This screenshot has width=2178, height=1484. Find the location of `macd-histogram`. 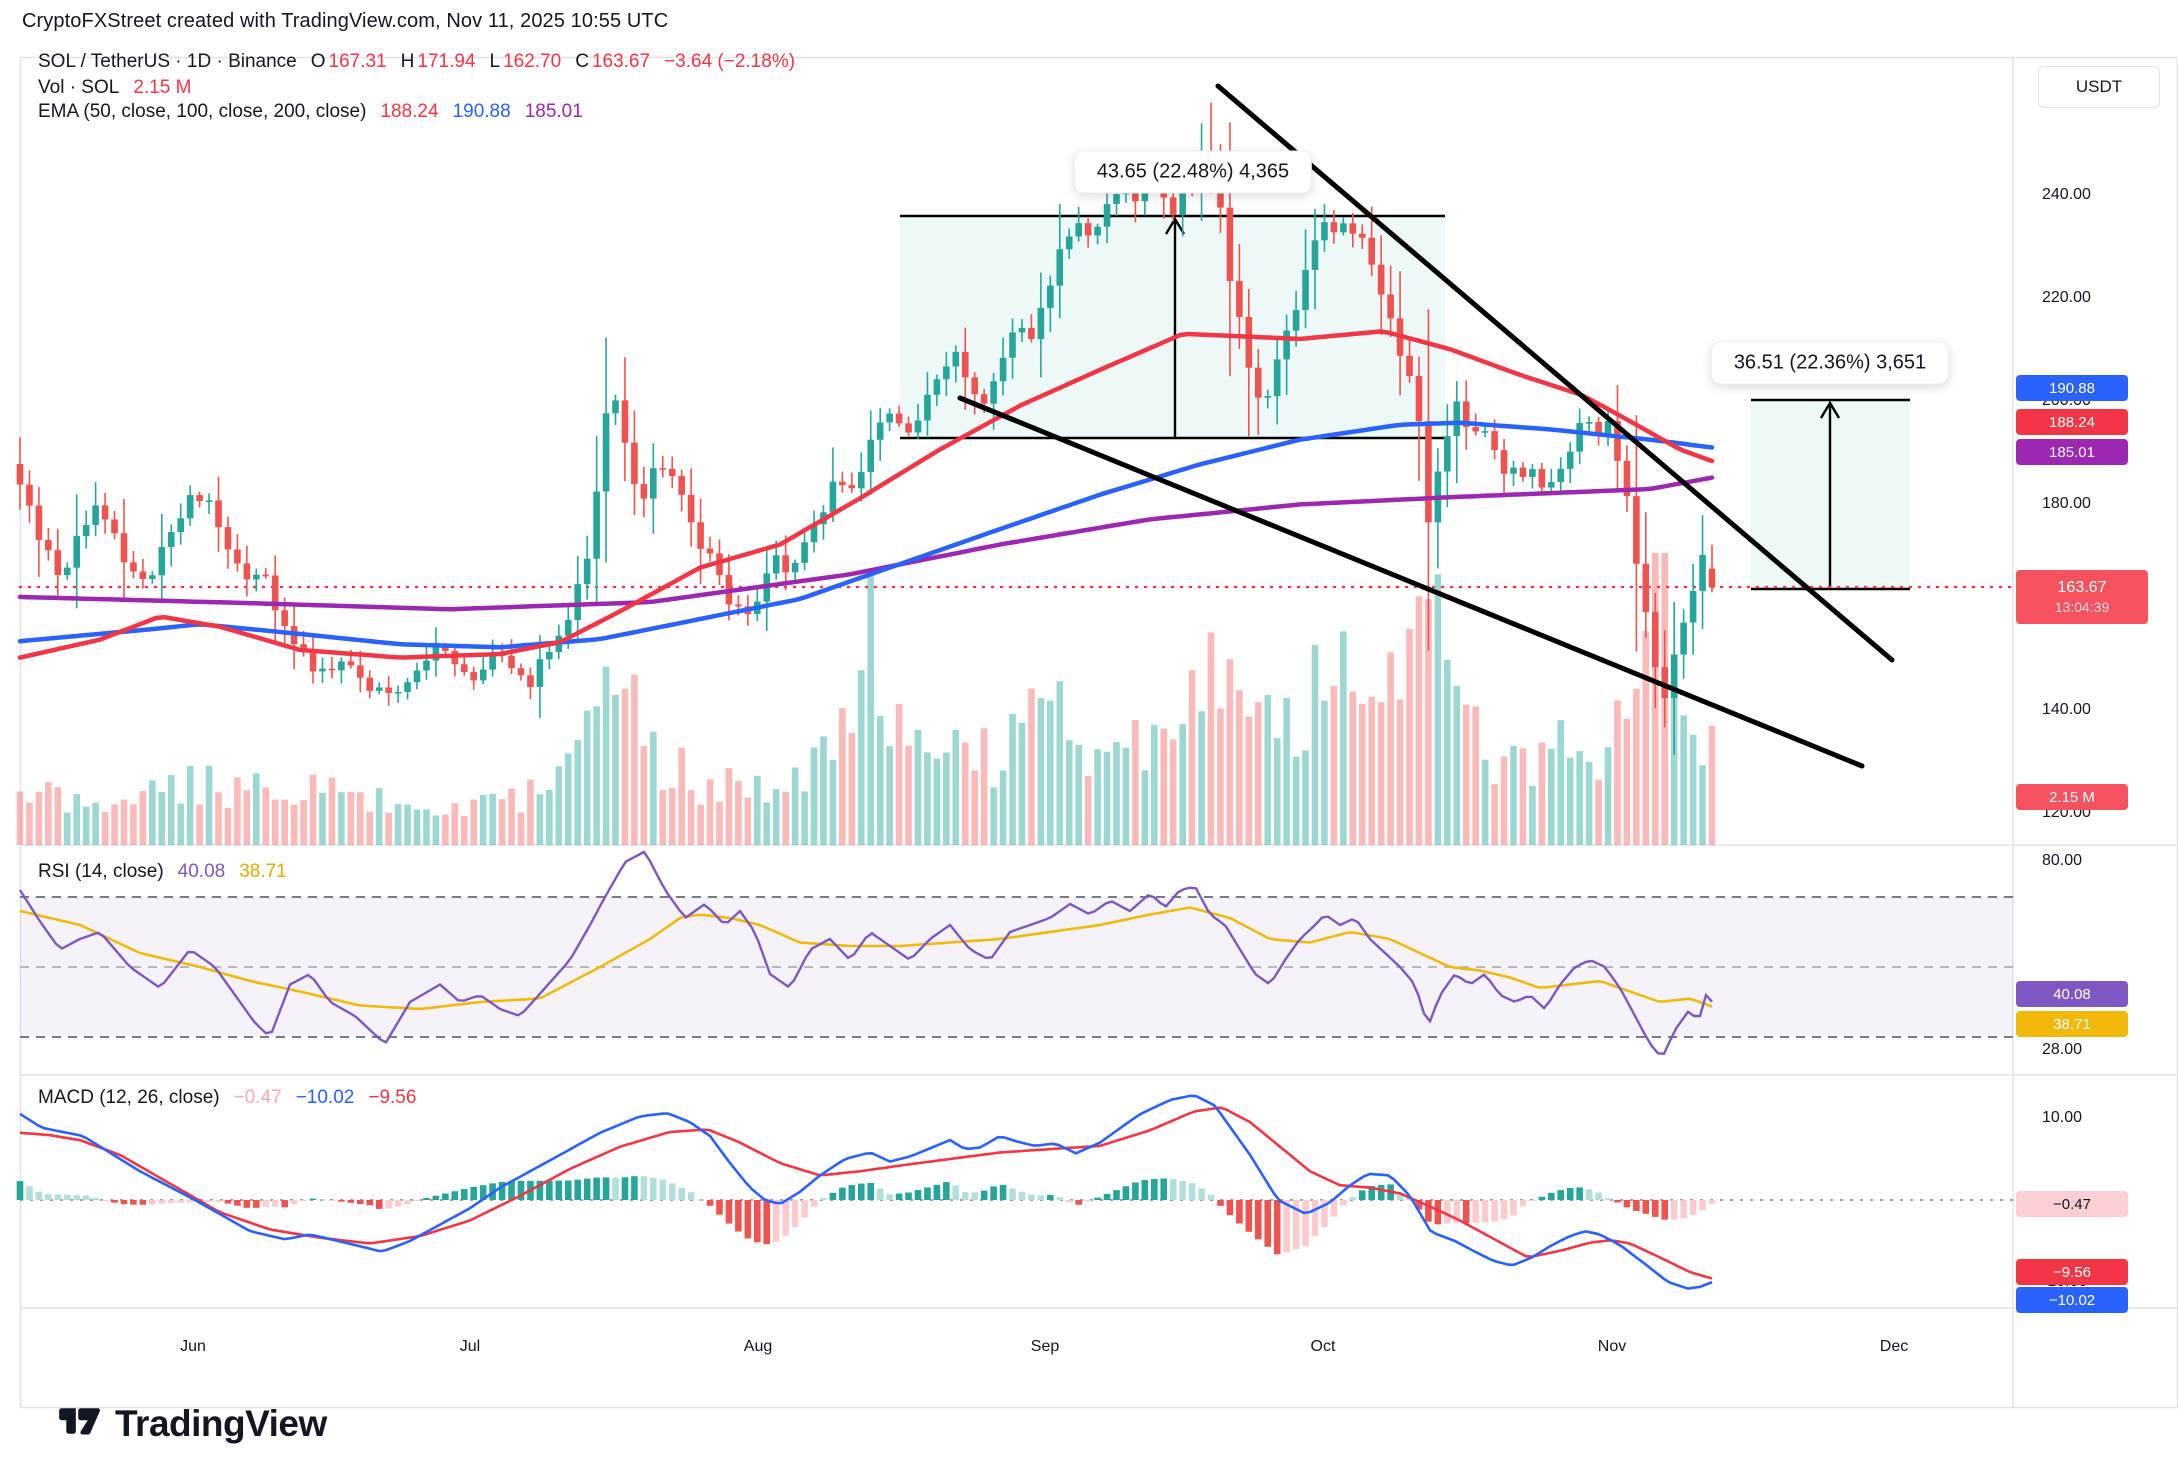

macd-histogram is located at coordinates (866, 1215).